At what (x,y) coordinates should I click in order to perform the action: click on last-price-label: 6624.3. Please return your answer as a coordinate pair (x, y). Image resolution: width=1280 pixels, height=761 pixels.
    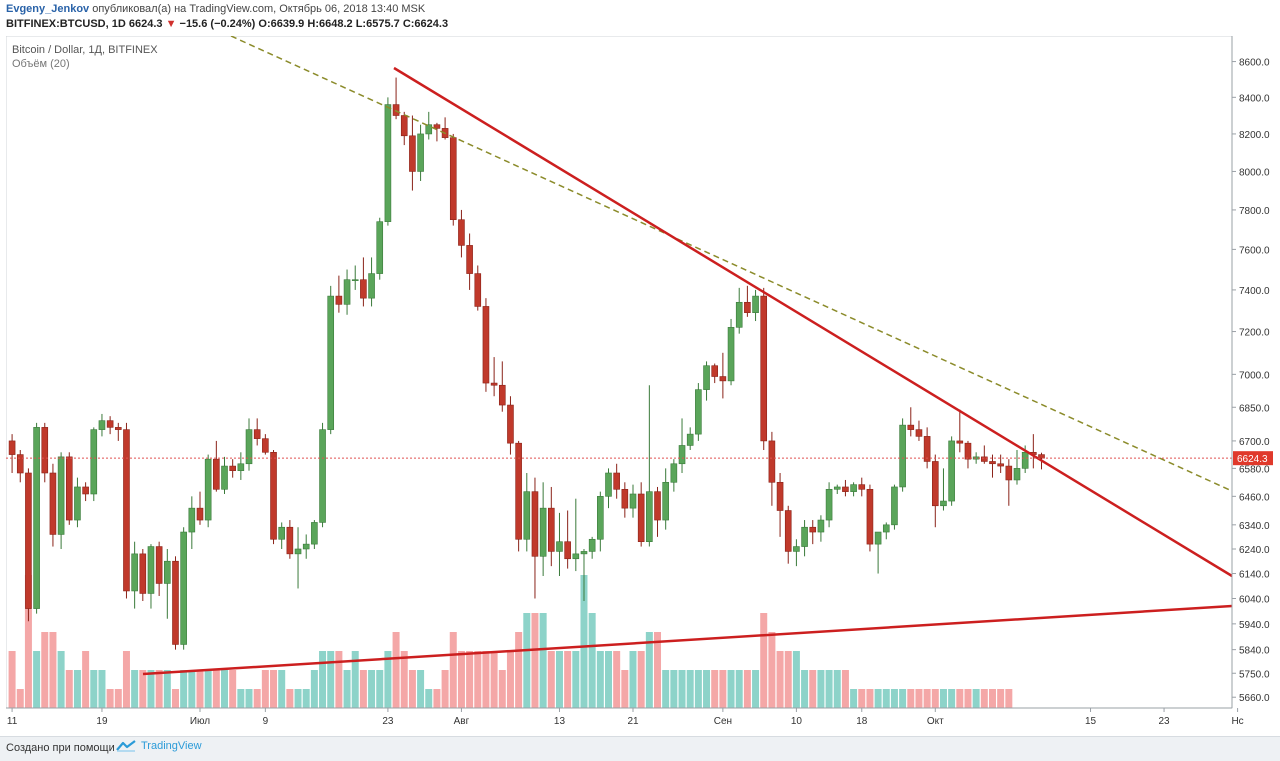
    Looking at the image, I should click on (1252, 459).